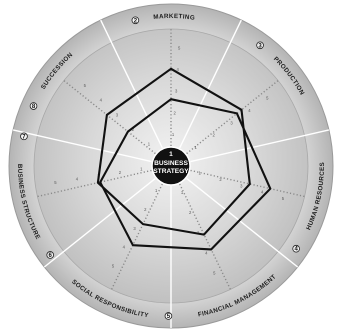 The height and width of the screenshot is (333, 343). What do you see at coordinates (171, 154) in the screenshot?
I see `center-number: 1` at bounding box center [171, 154].